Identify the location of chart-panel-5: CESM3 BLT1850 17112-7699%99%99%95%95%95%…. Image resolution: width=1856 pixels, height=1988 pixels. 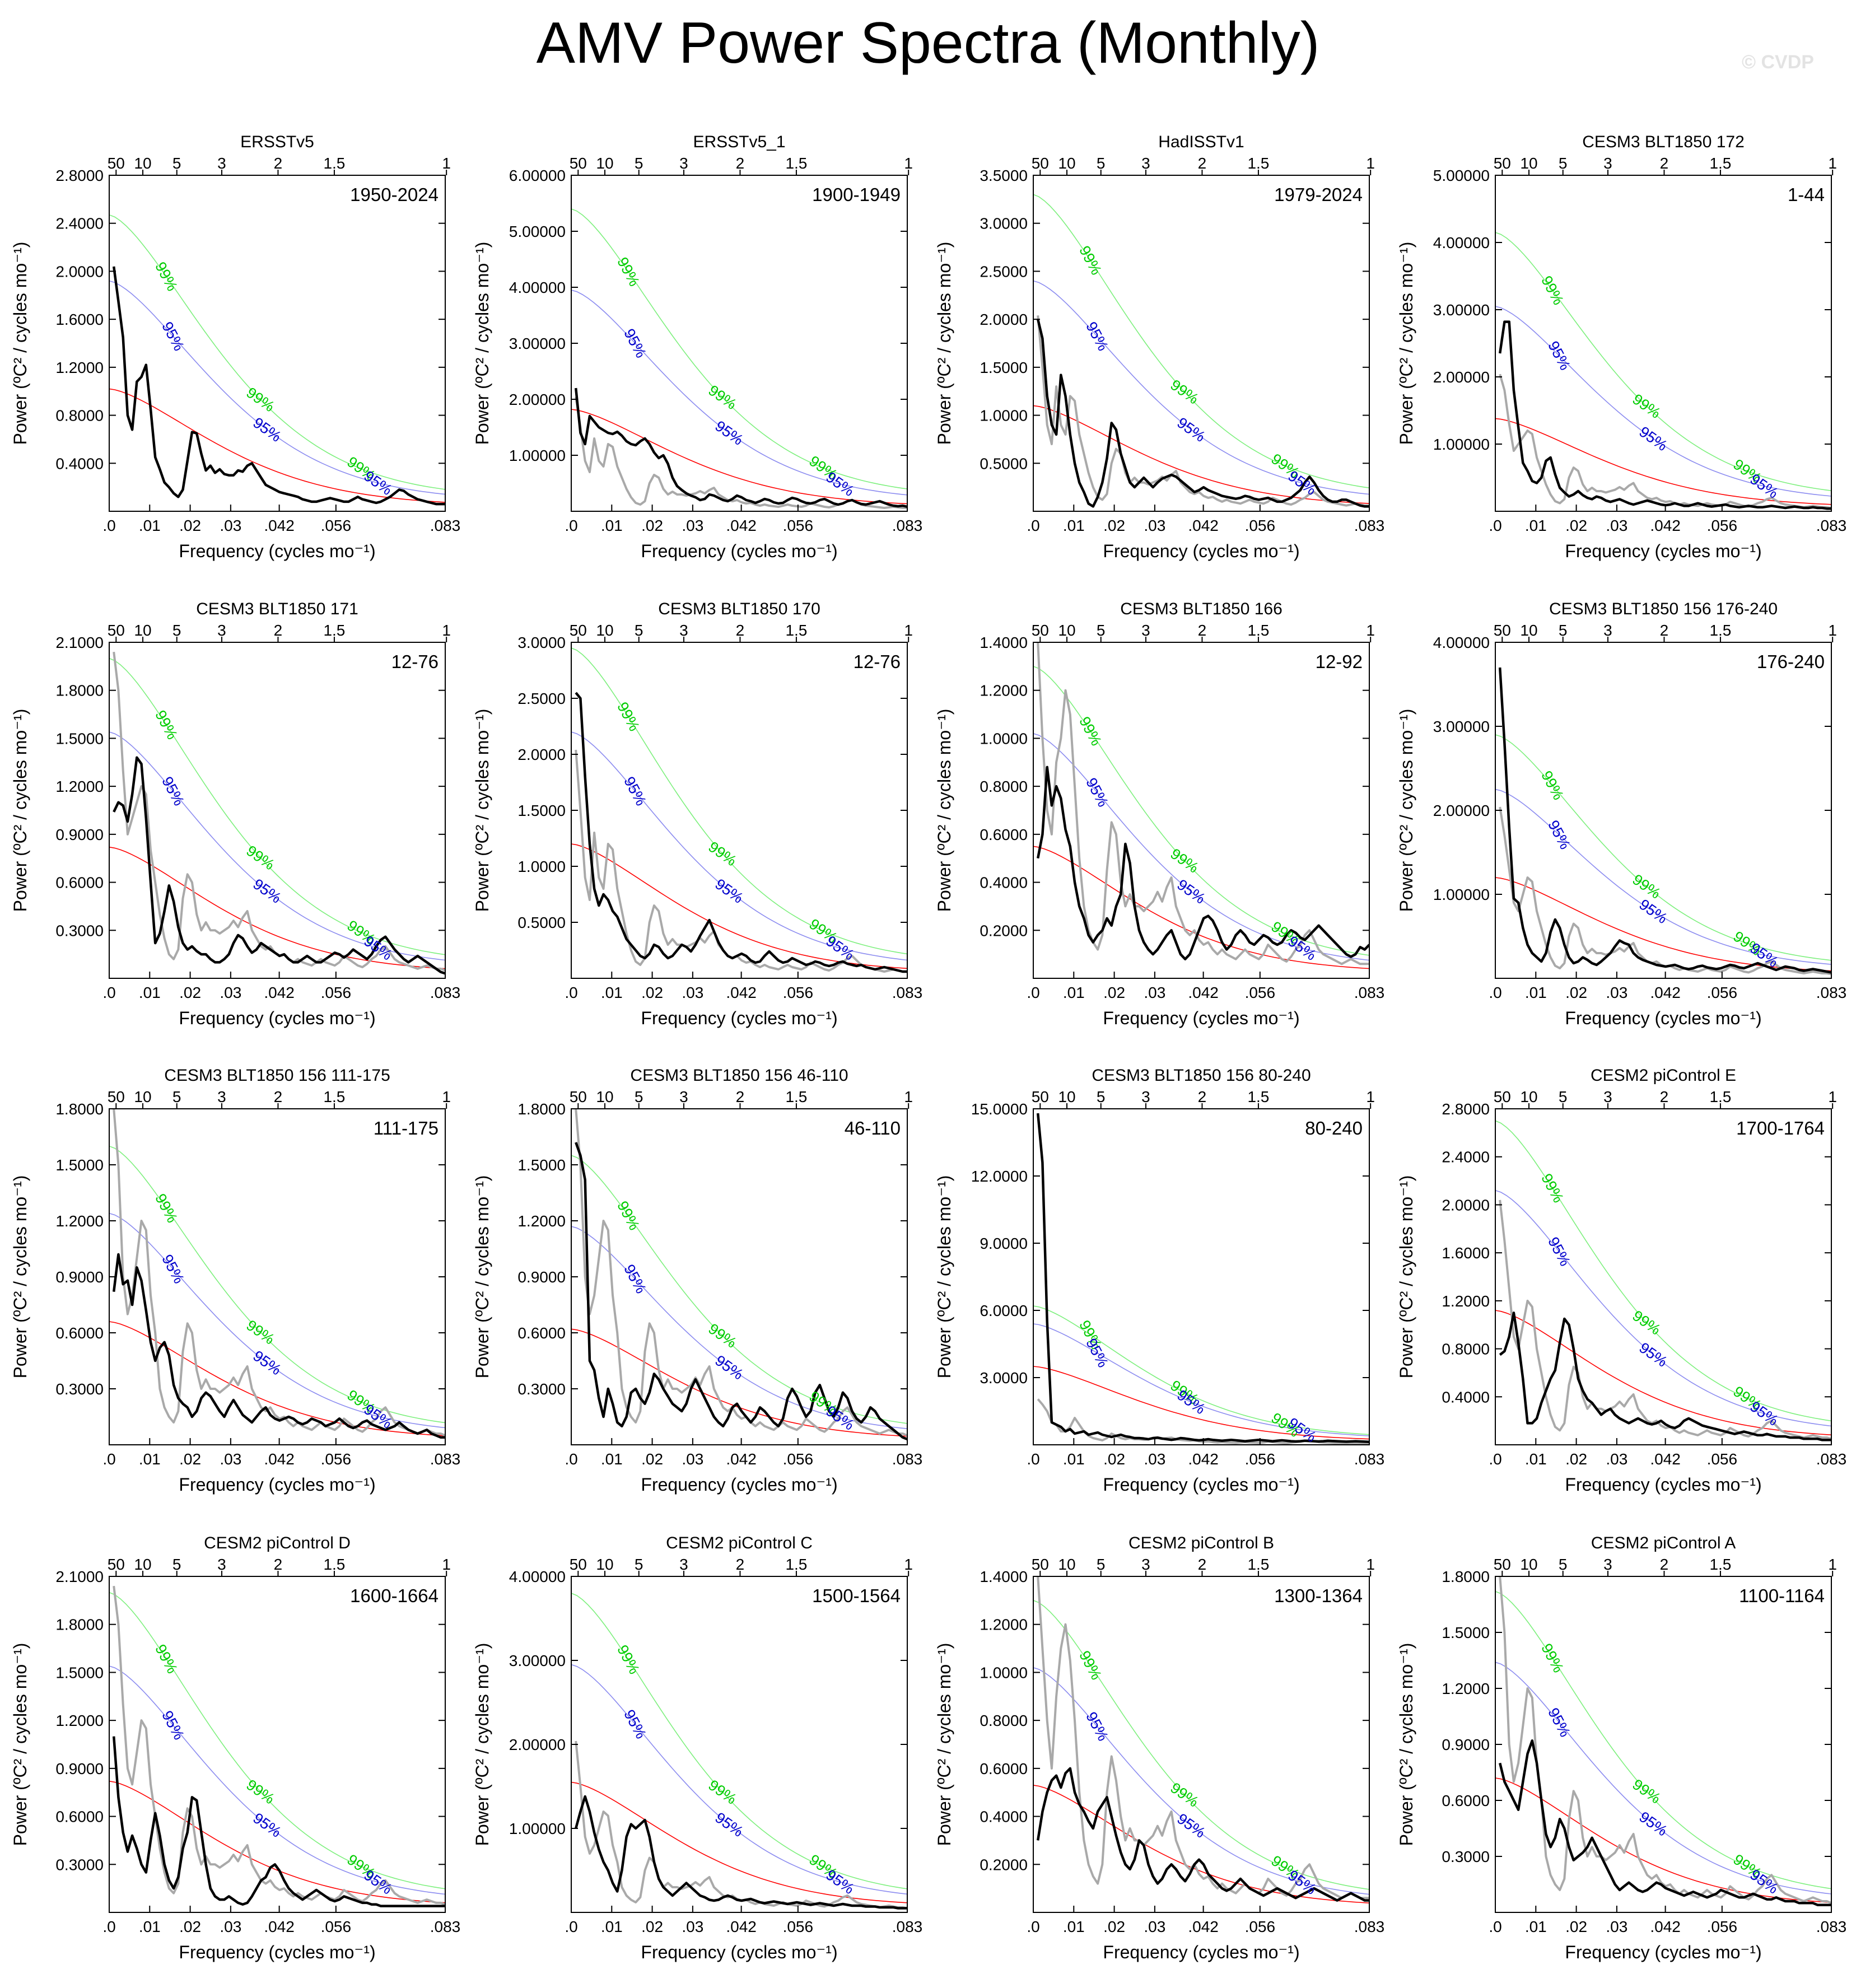
(235, 814).